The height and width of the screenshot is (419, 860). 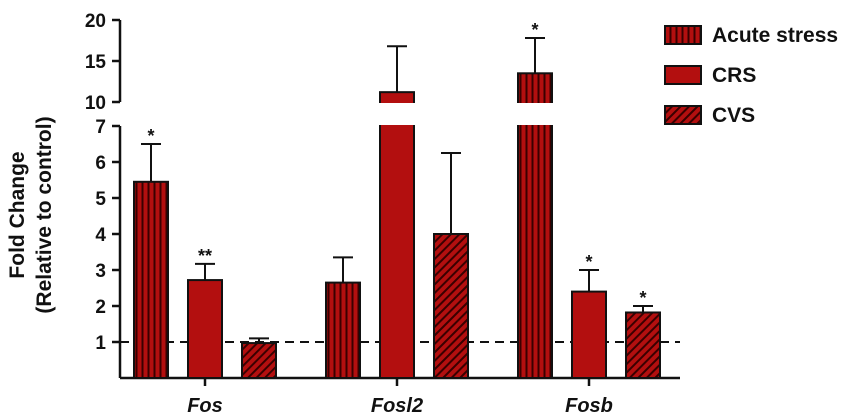 What do you see at coordinates (589, 406) in the screenshot?
I see `x-category-label: Fosb` at bounding box center [589, 406].